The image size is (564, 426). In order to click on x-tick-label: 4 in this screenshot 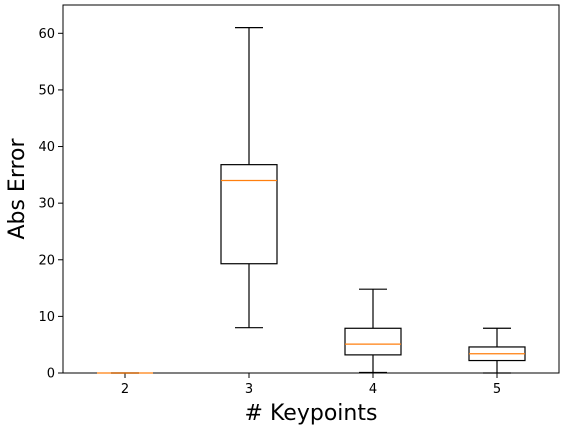, I will do `click(373, 389)`.